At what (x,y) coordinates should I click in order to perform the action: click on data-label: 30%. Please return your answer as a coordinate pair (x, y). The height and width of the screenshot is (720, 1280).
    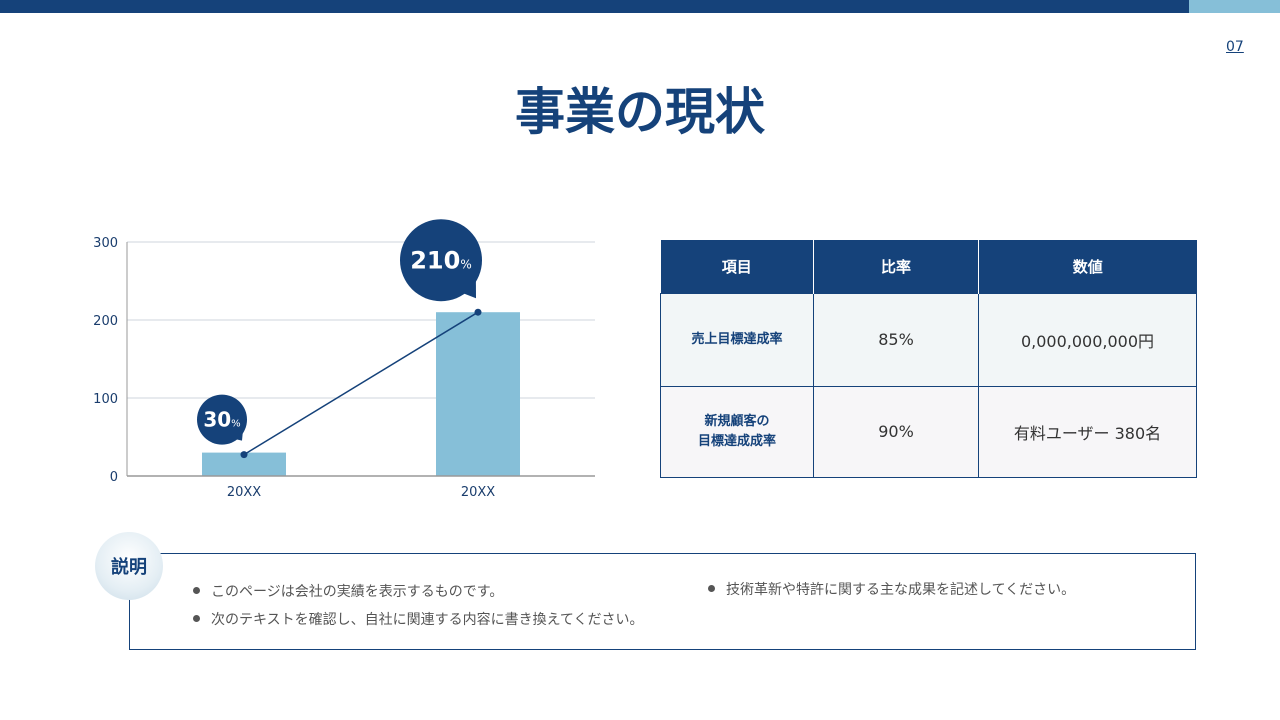
    Looking at the image, I should click on (221, 420).